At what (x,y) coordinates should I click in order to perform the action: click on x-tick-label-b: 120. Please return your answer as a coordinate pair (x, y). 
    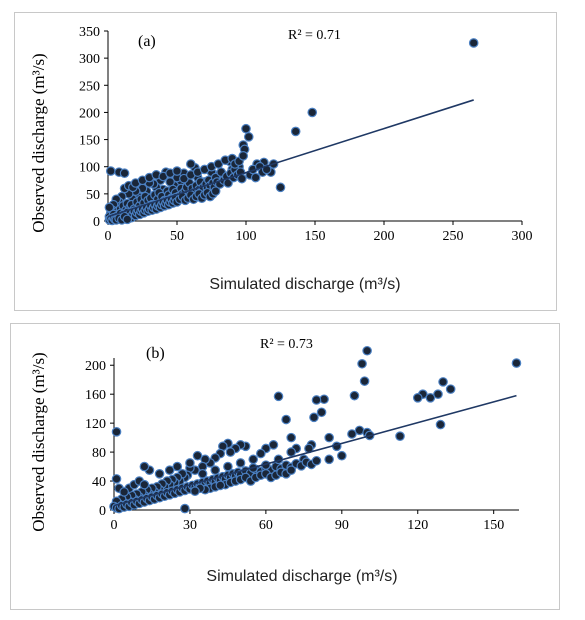
    Looking at the image, I should click on (417, 525).